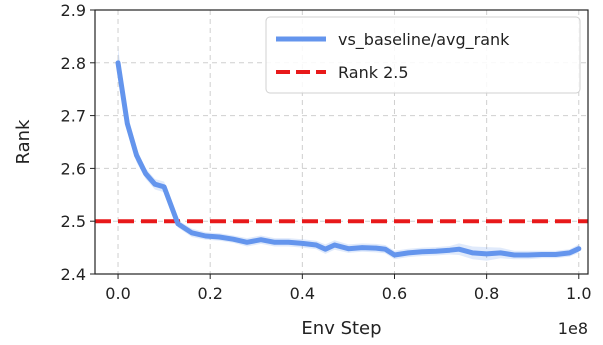 Image resolution: width=603 pixels, height=345 pixels. I want to click on y-tick-label: 2.9, so click(73, 10).